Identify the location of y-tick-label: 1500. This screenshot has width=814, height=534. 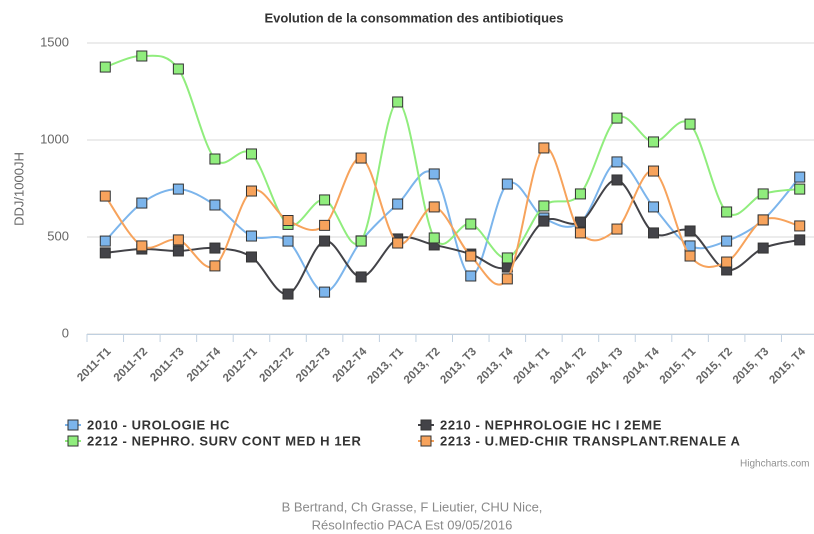
(54, 41).